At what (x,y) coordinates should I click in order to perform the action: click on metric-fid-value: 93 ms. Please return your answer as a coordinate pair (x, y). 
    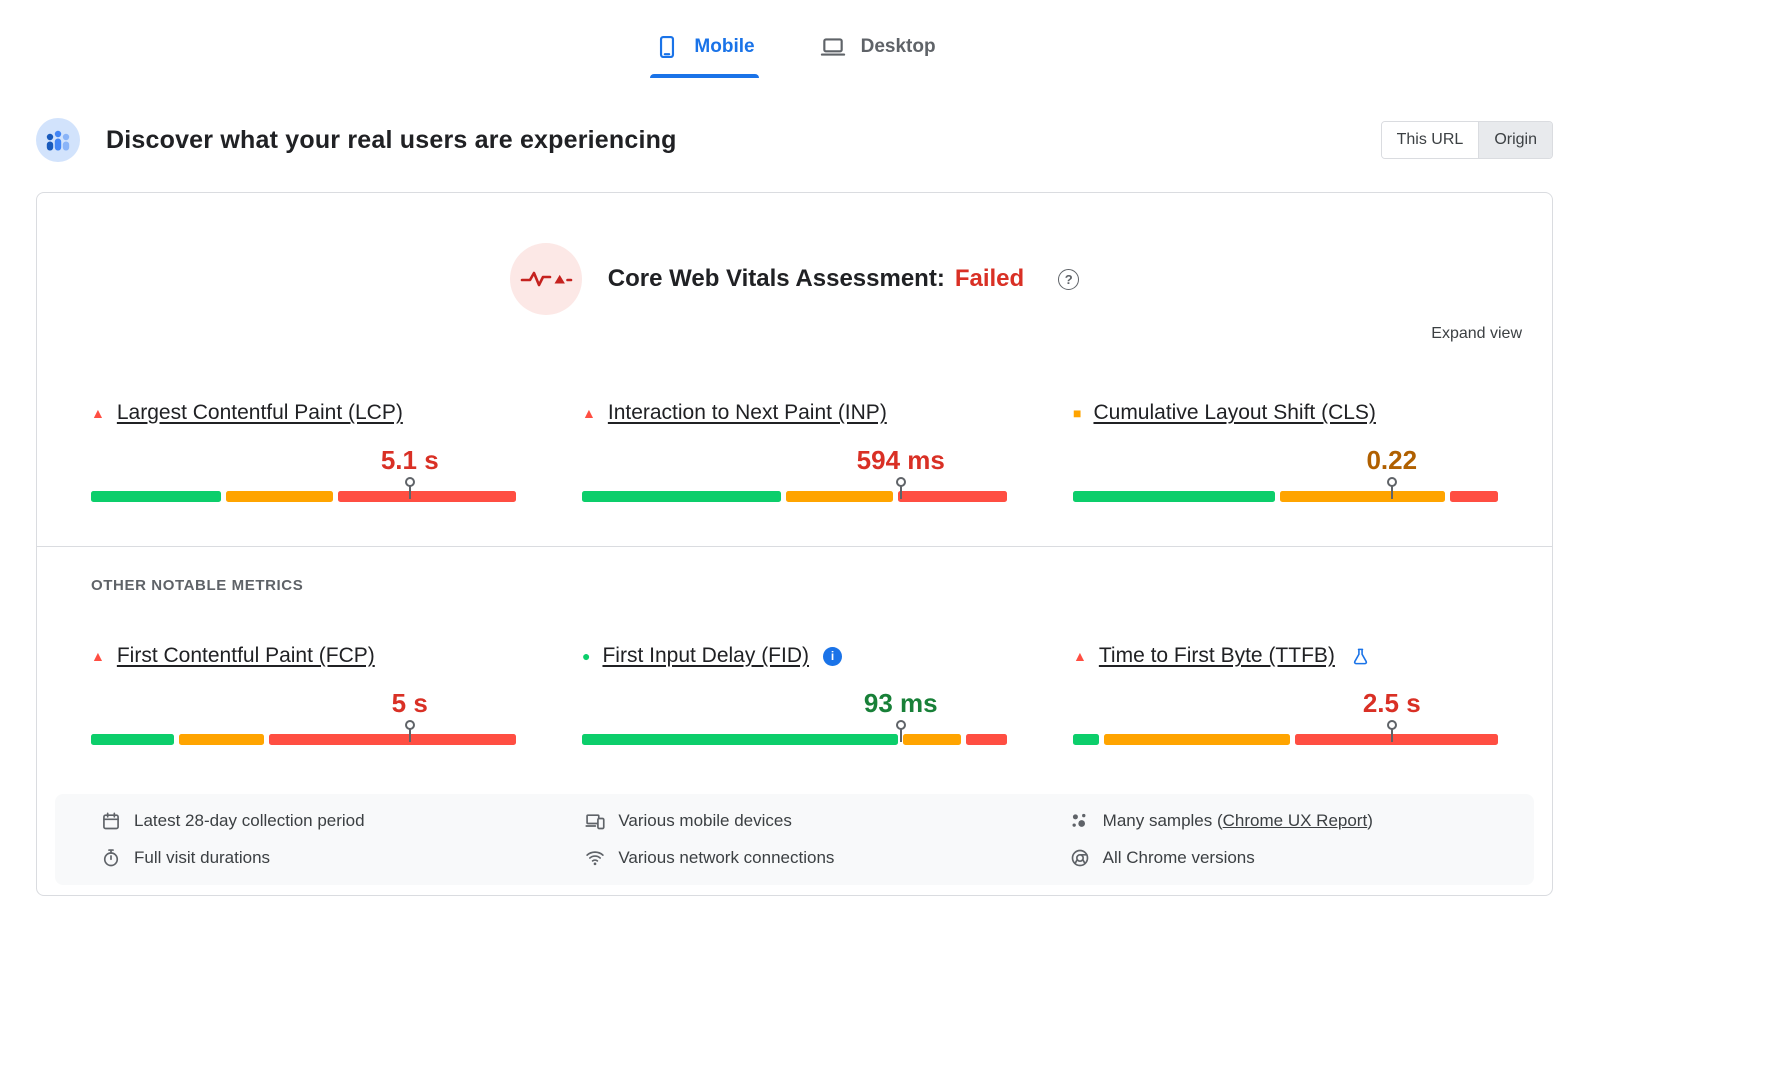
    Looking at the image, I should click on (900, 703).